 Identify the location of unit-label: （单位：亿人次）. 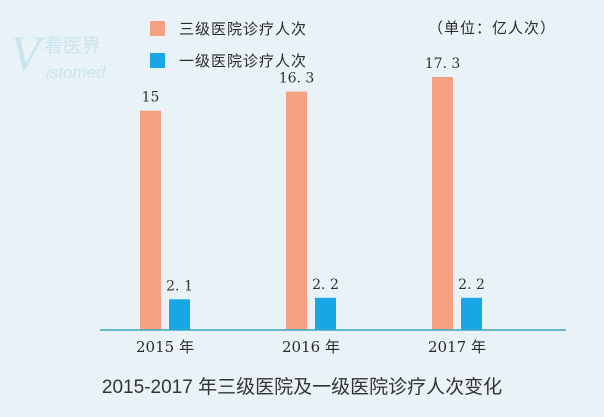
(492, 28).